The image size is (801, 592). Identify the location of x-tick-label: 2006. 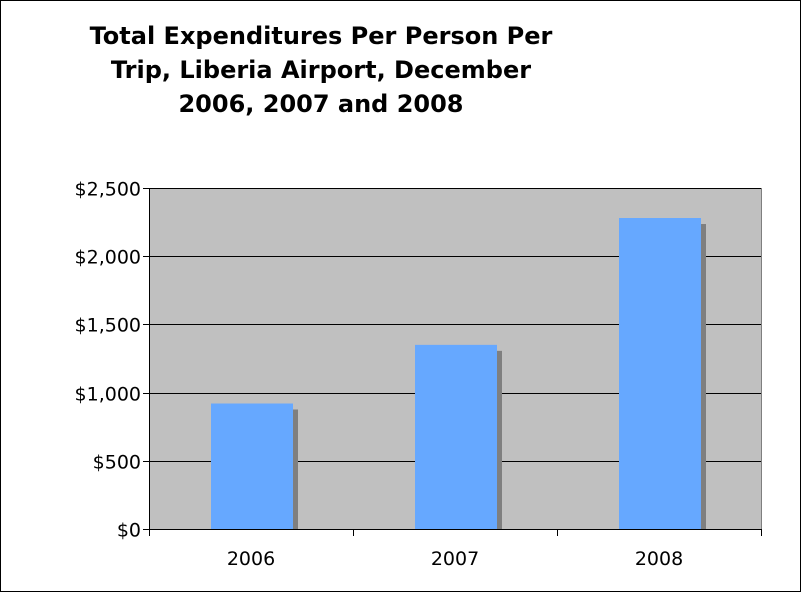
(251, 559).